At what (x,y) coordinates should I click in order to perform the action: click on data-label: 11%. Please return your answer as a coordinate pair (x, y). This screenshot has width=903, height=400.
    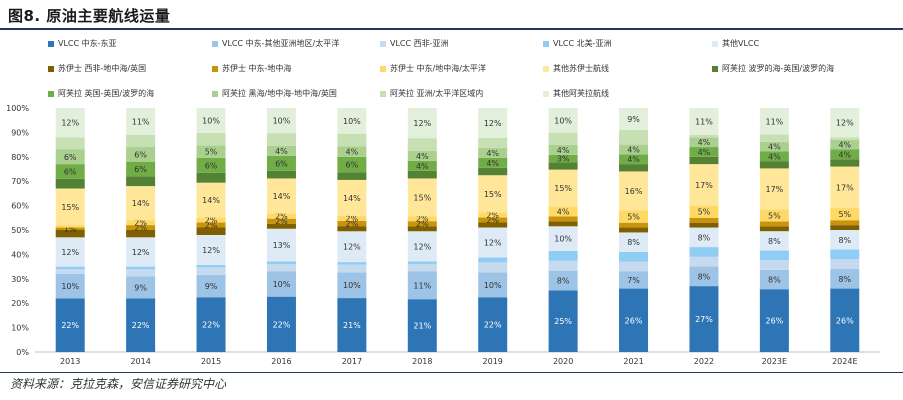
    Looking at the image, I should click on (774, 121).